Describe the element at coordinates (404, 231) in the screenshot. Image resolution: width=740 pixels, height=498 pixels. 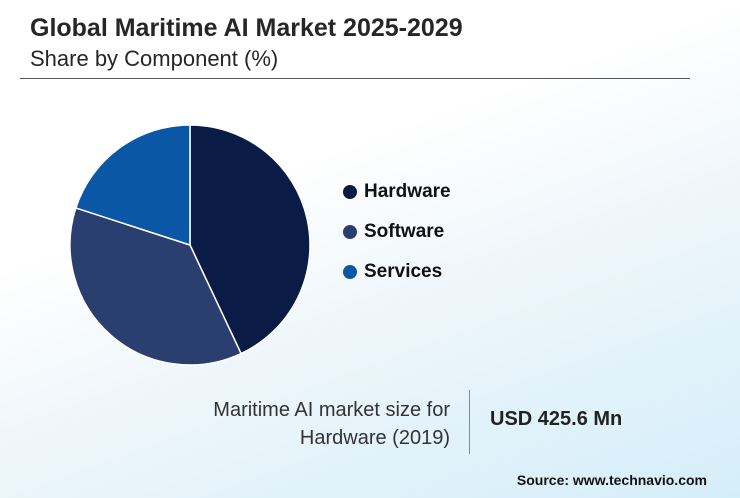
I see `legend-label: Software` at that location.